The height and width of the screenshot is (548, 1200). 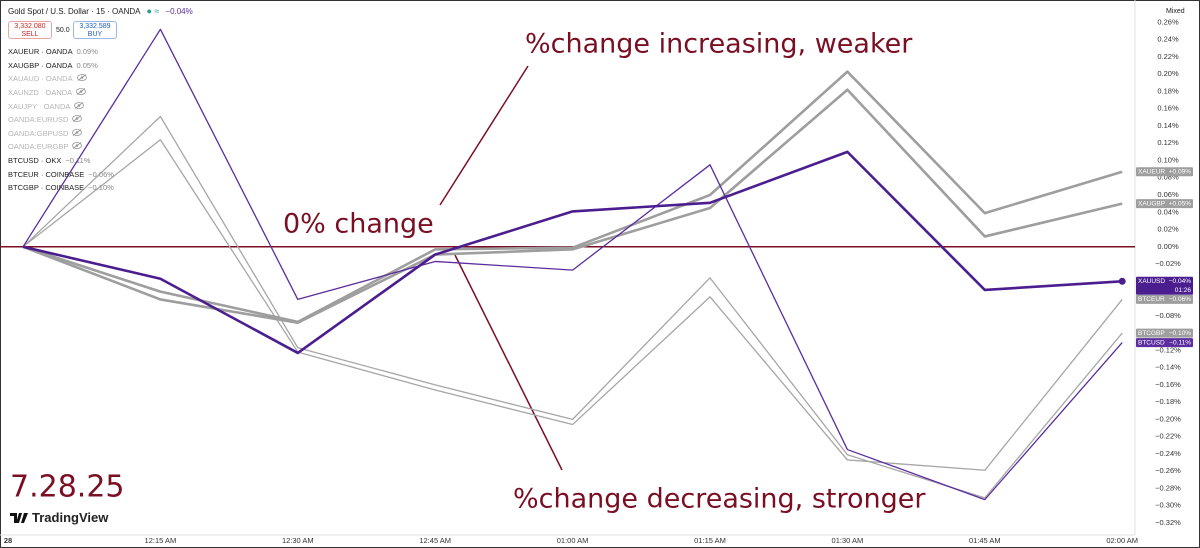 What do you see at coordinates (1168, 349) in the screenshot?
I see `y-tick-label: −0.12%` at bounding box center [1168, 349].